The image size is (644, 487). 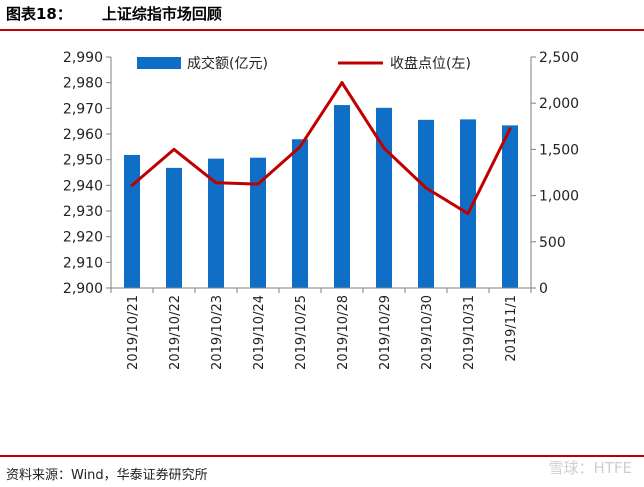 What do you see at coordinates (301, 332) in the screenshot?
I see `x-tick-label: 2019/10/25` at bounding box center [301, 332].